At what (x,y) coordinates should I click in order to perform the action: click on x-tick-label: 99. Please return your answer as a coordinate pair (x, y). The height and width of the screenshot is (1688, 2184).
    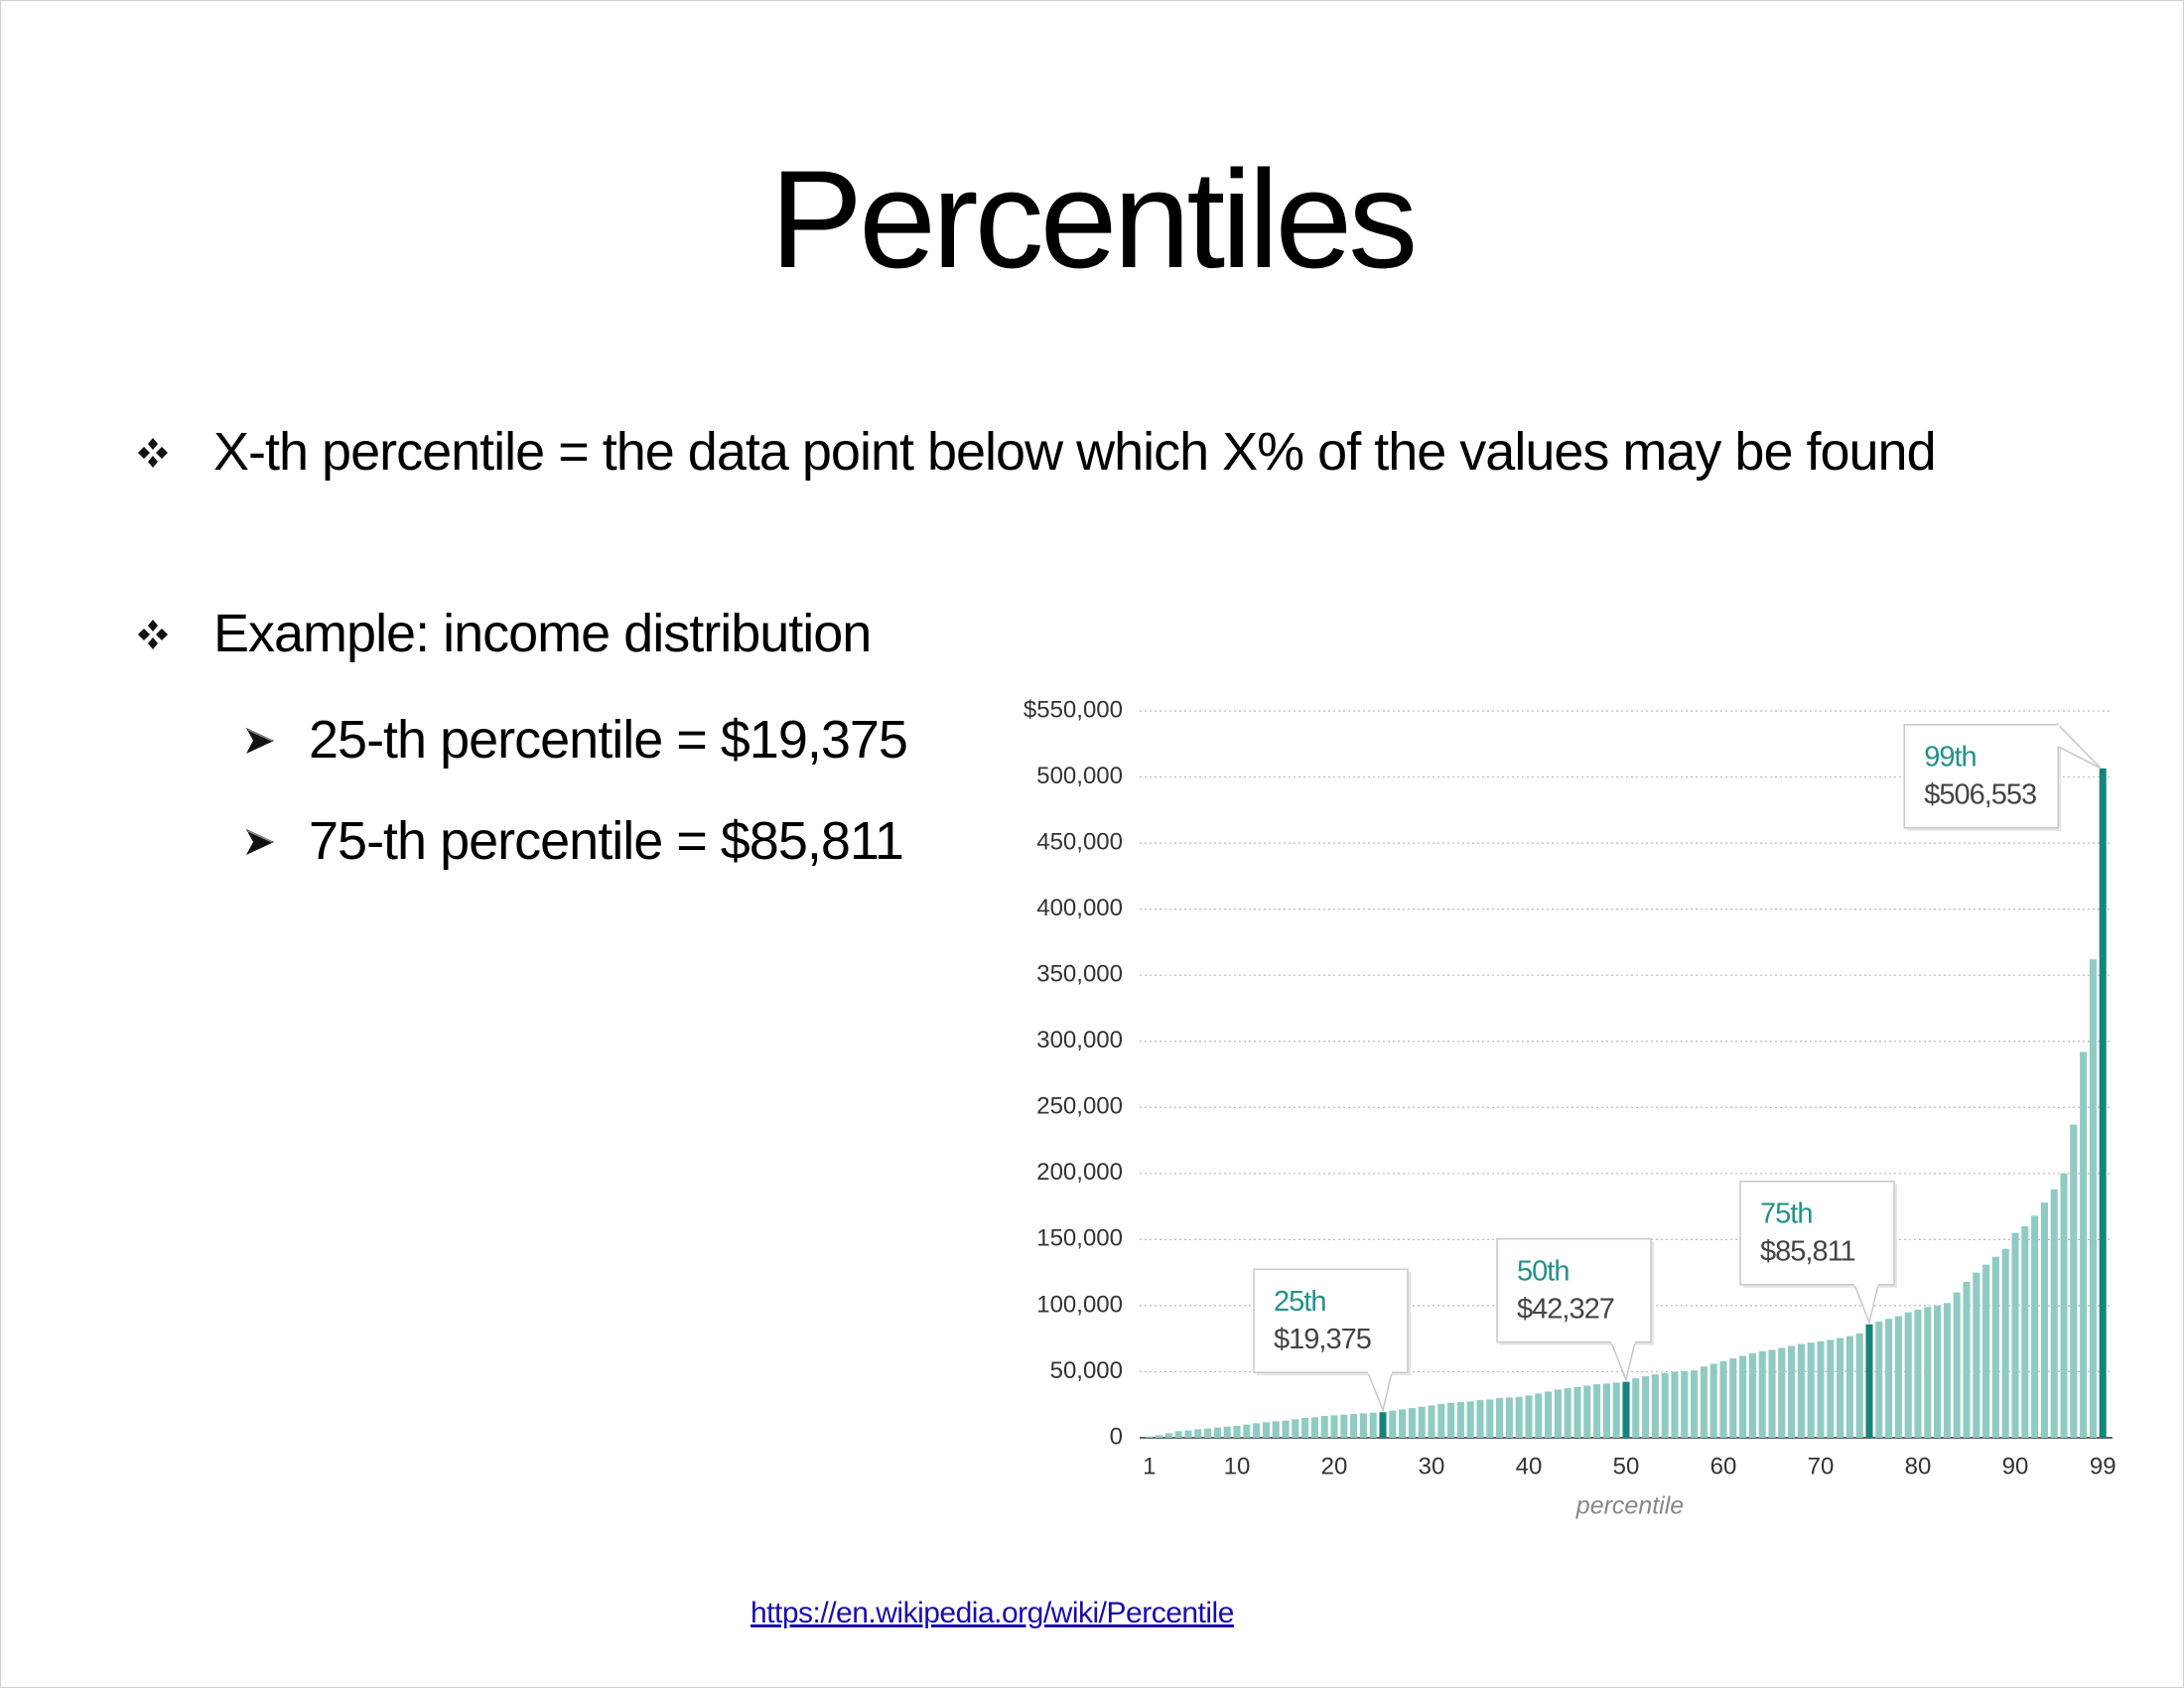
    Looking at the image, I should click on (2103, 1466).